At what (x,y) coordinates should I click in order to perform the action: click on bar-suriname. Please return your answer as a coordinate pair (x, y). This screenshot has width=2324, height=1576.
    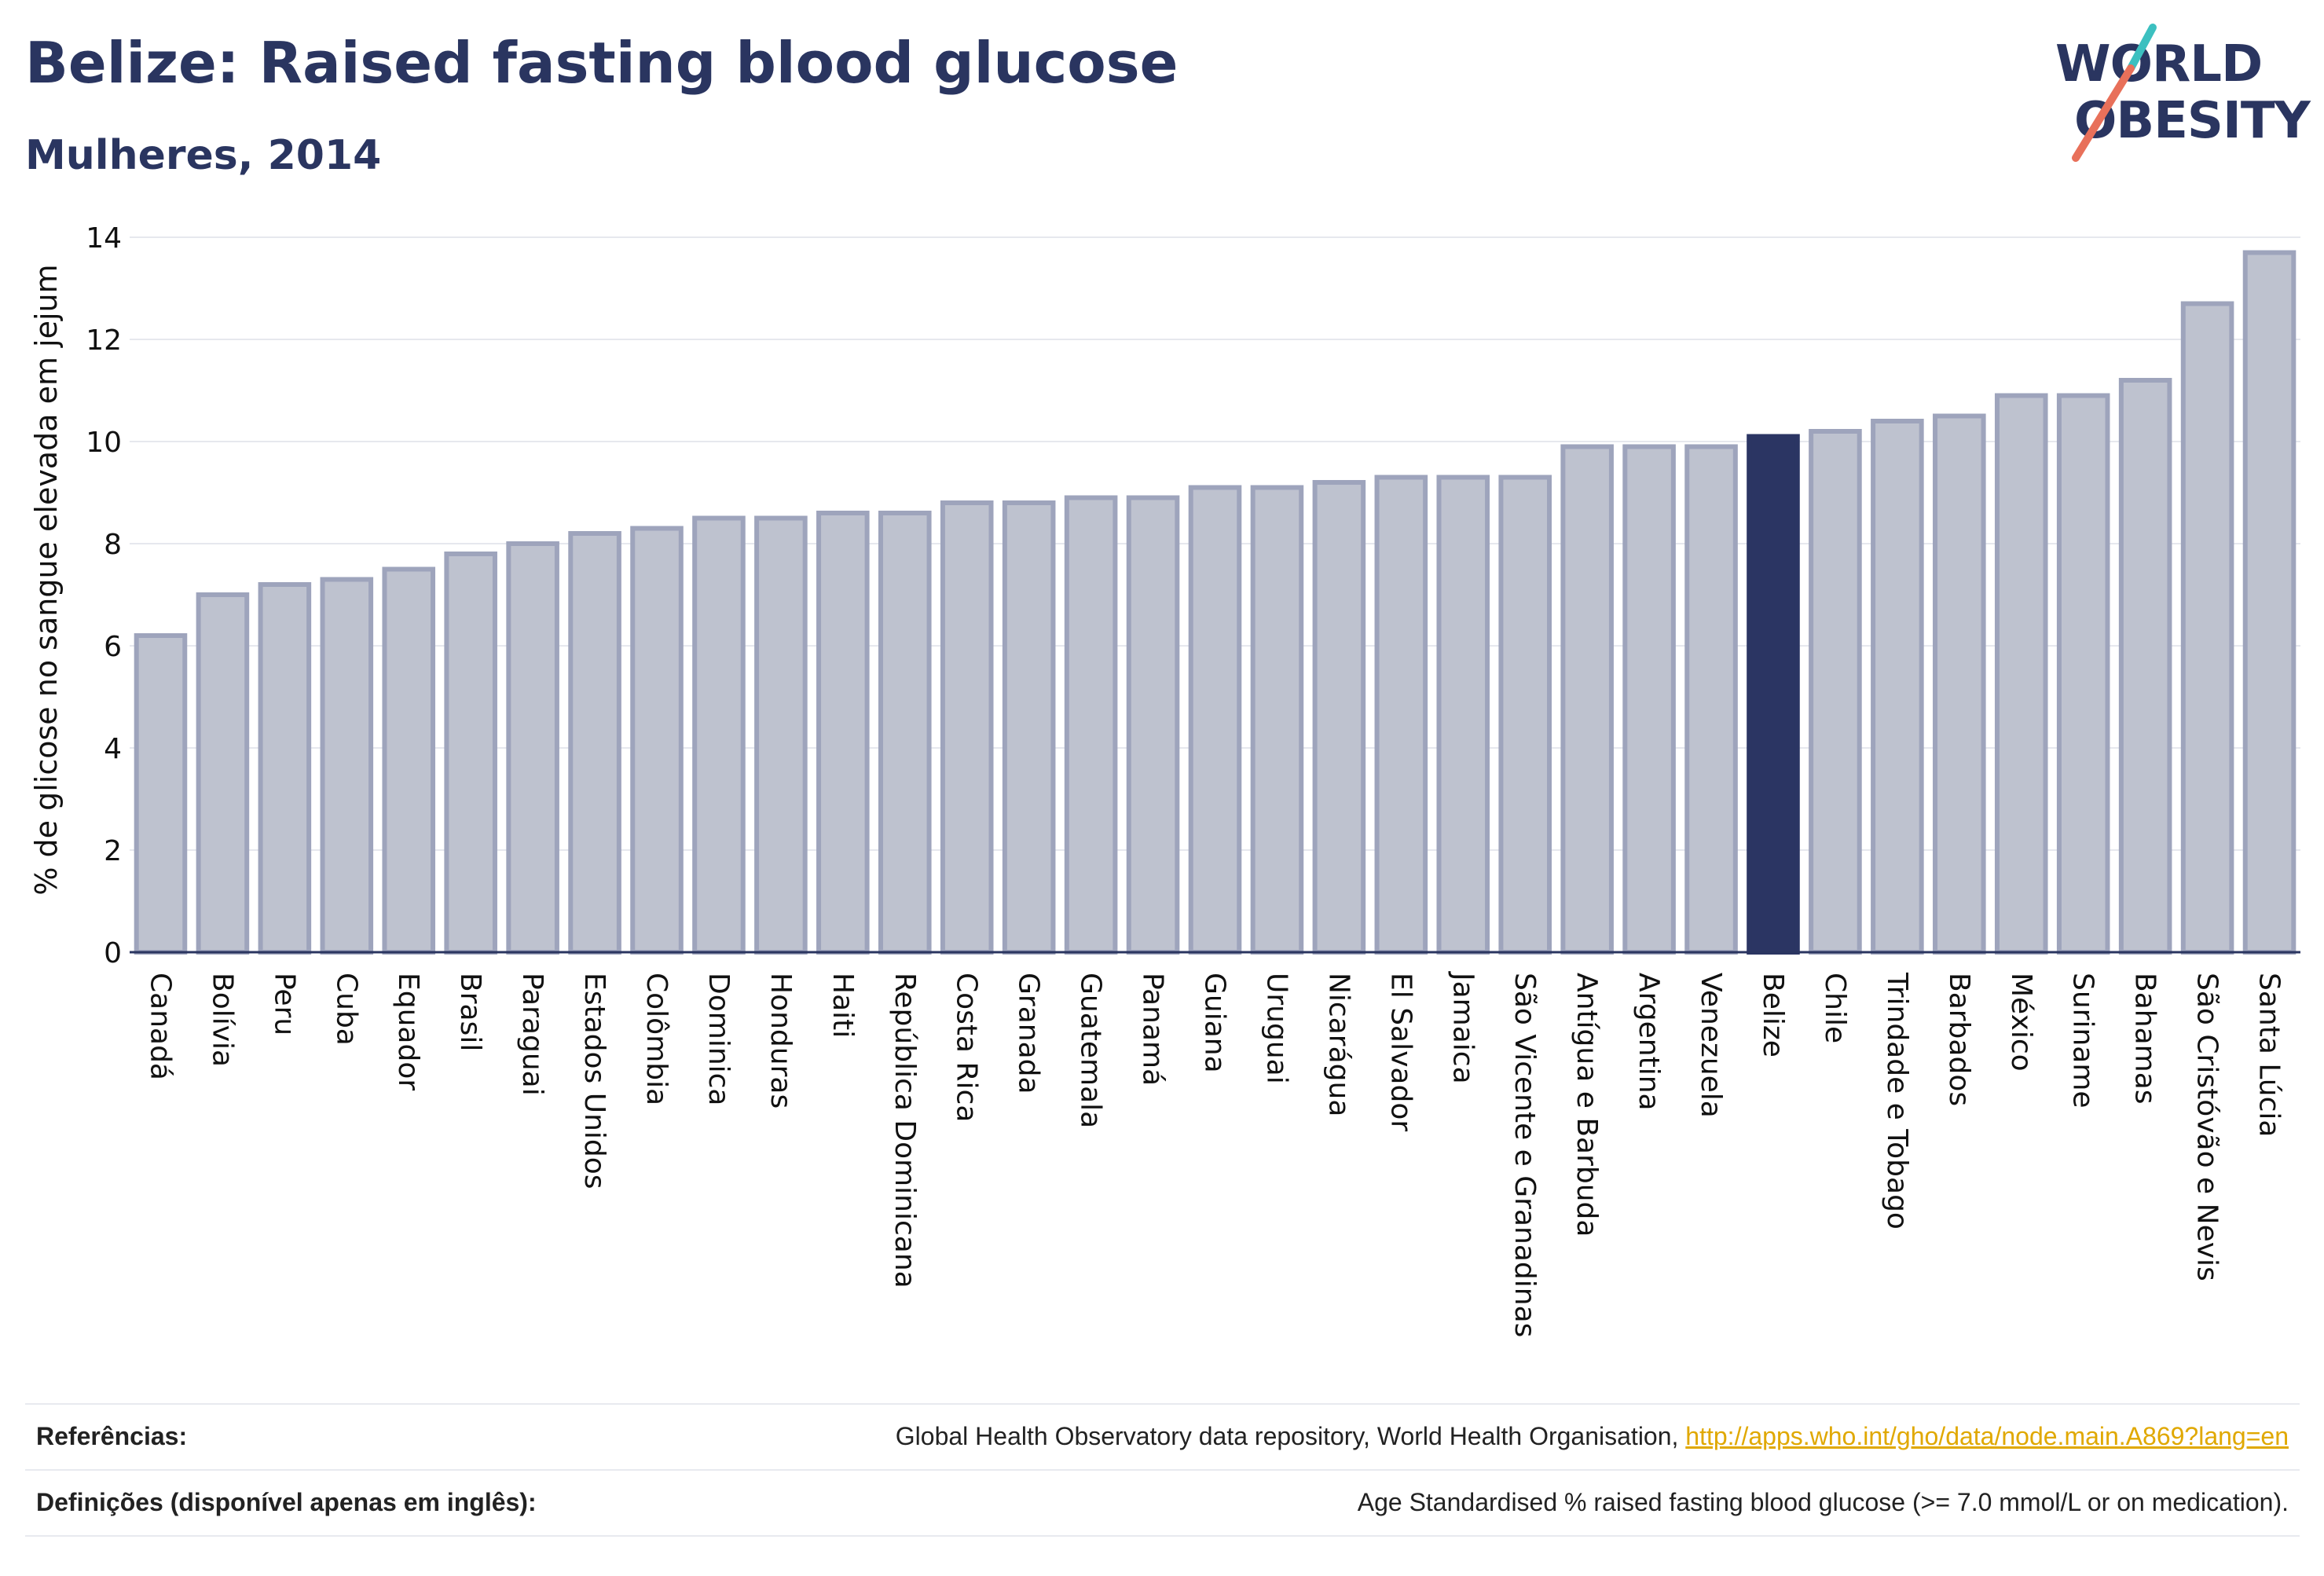
    Looking at the image, I should click on (2083, 674).